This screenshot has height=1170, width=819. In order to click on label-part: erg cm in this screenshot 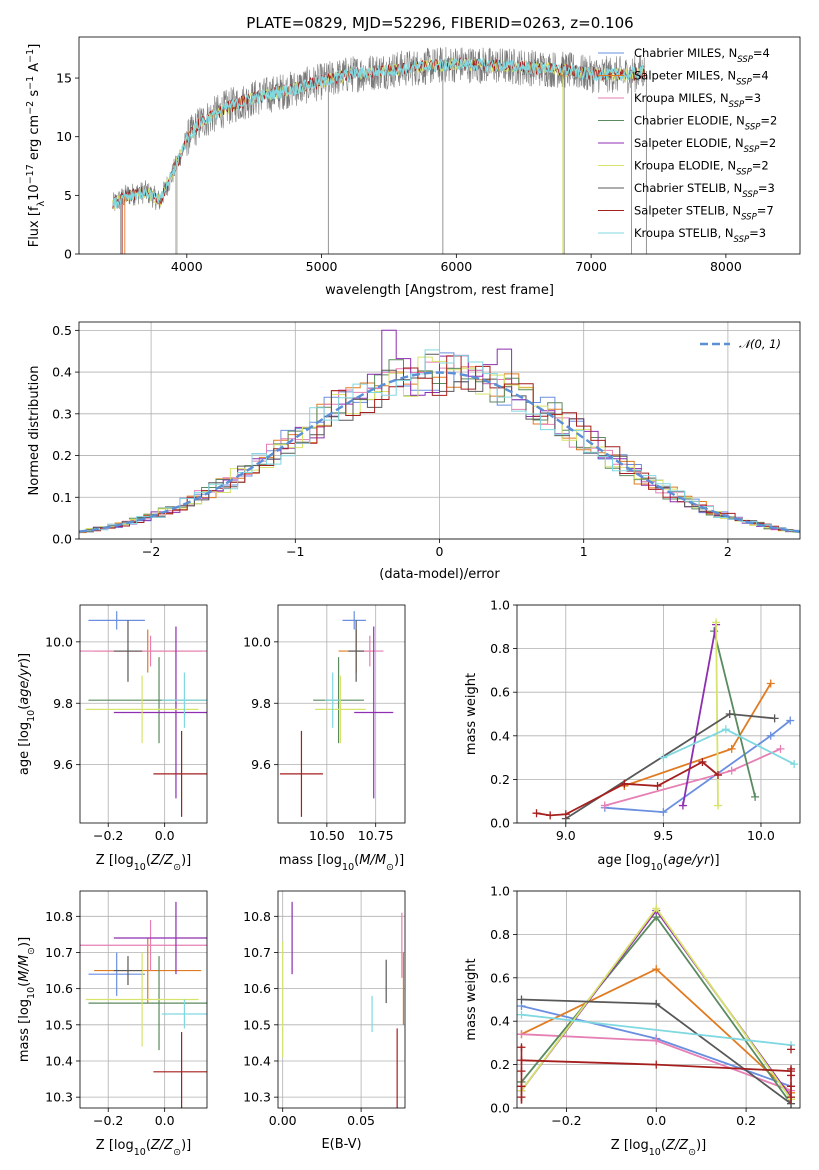, I will do `click(34, 139)`.